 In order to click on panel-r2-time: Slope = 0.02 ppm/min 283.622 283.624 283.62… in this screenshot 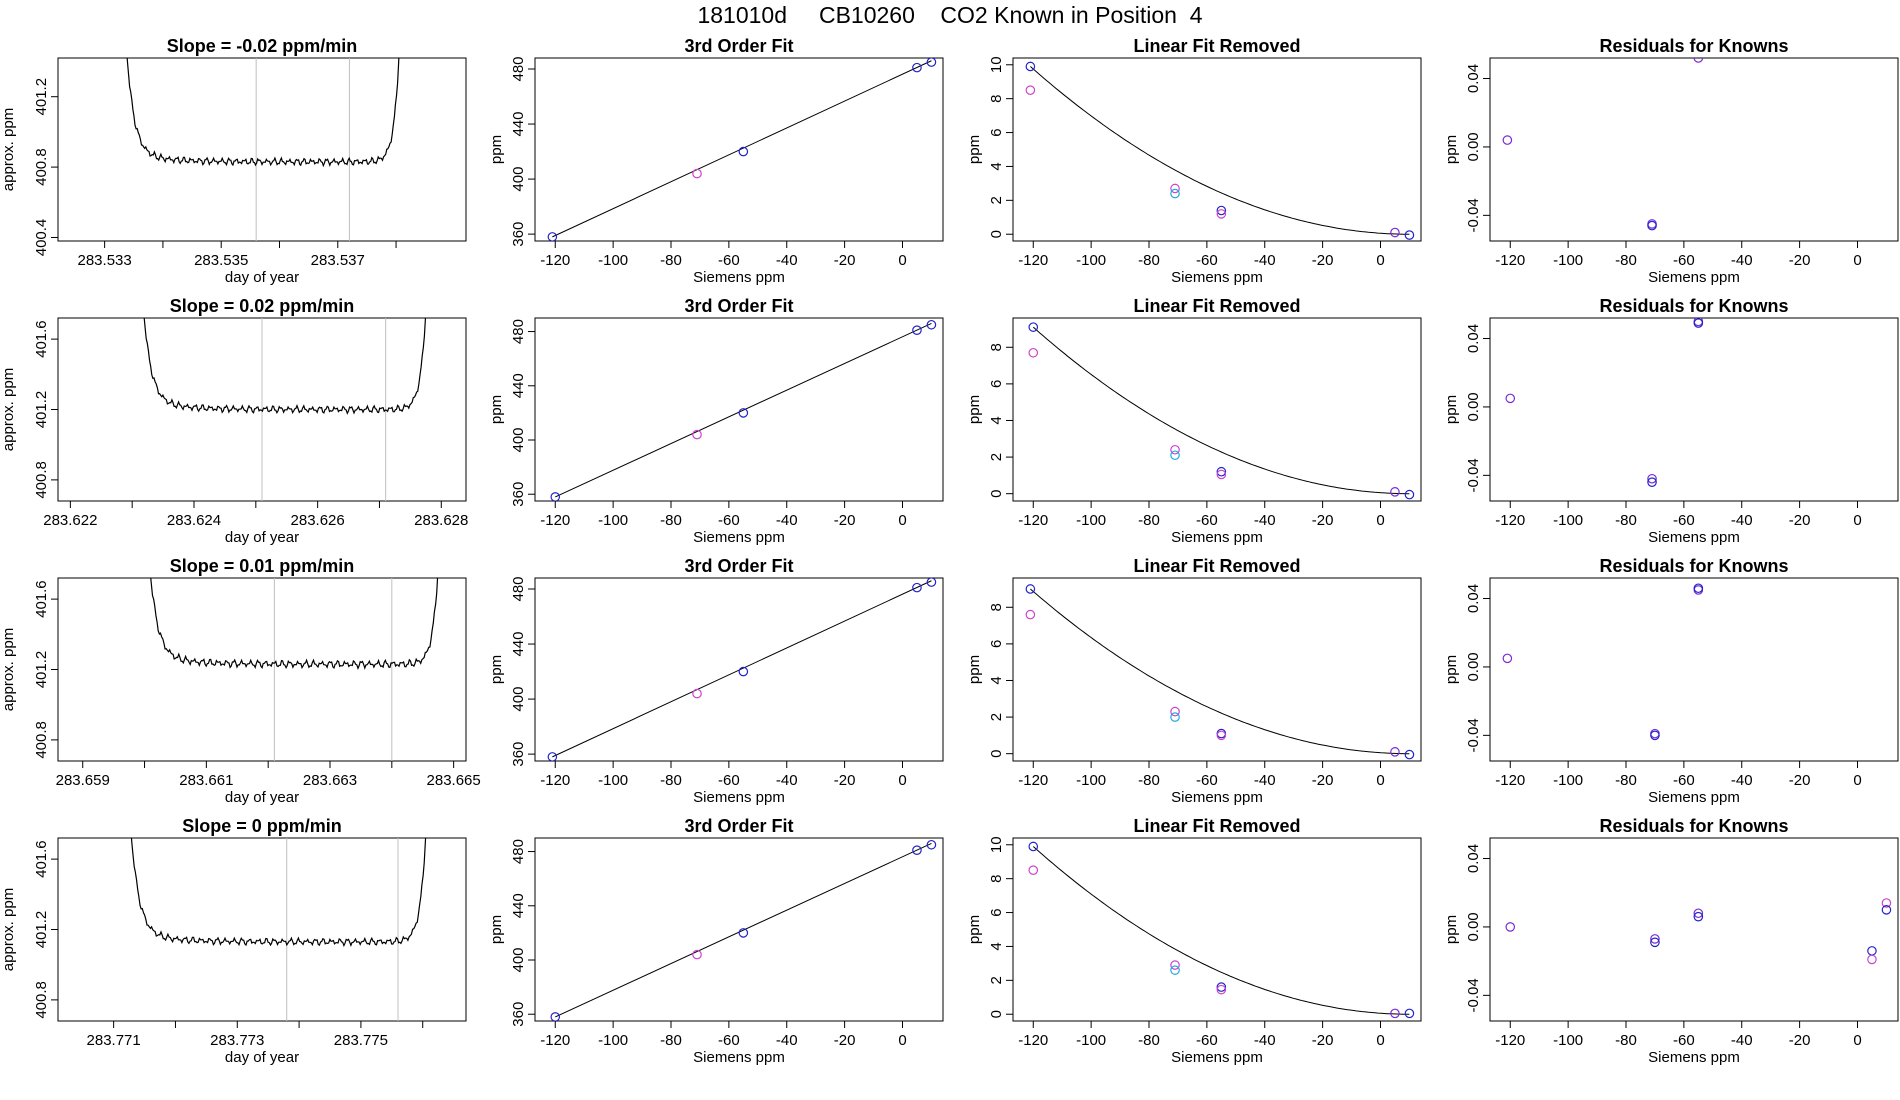, I will do `click(234, 421)`.